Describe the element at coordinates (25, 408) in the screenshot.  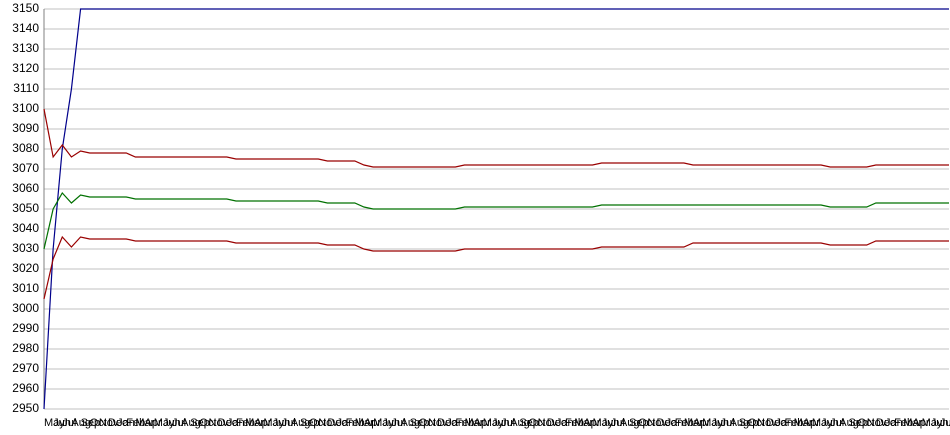
I see `y-tick-label: 2950` at that location.